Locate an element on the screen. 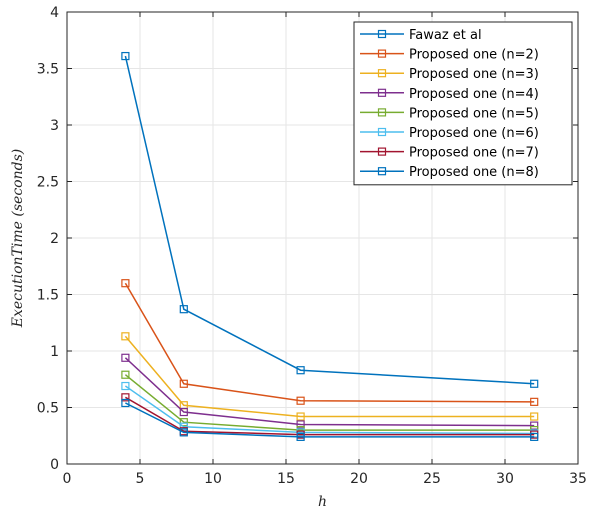 The height and width of the screenshot is (515, 593). legend-item: Proposed one (n=6) is located at coordinates (449, 133).